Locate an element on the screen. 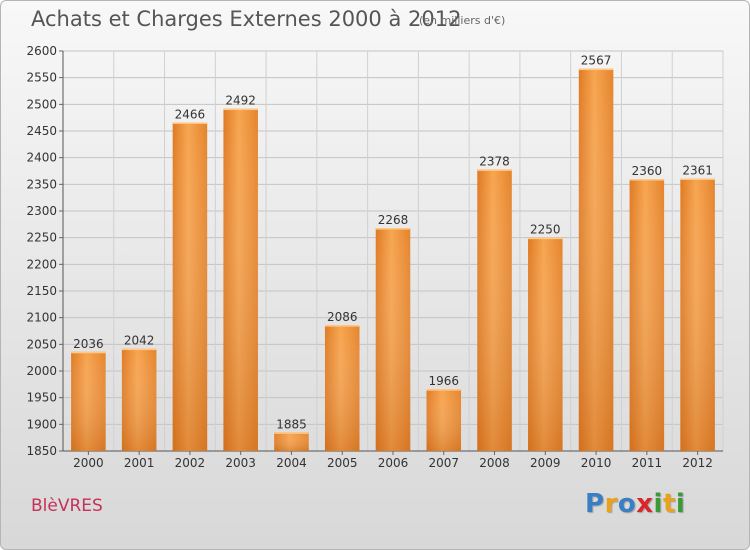 This screenshot has width=750, height=550. y-tick-label: 1900 is located at coordinates (41, 424).